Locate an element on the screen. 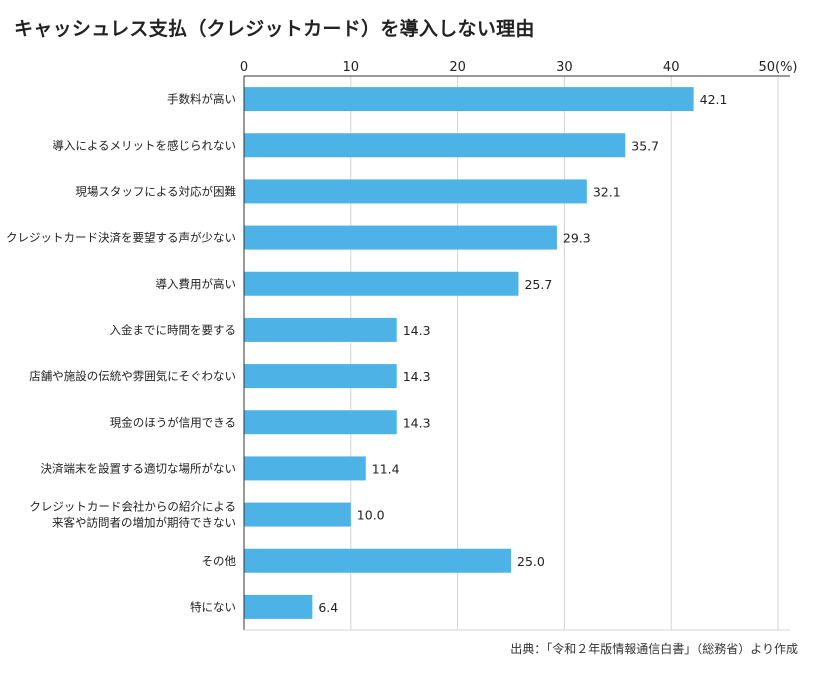  category-label: 店舗や施設の伝統や雰囲気にそぐわない is located at coordinates (132, 376).